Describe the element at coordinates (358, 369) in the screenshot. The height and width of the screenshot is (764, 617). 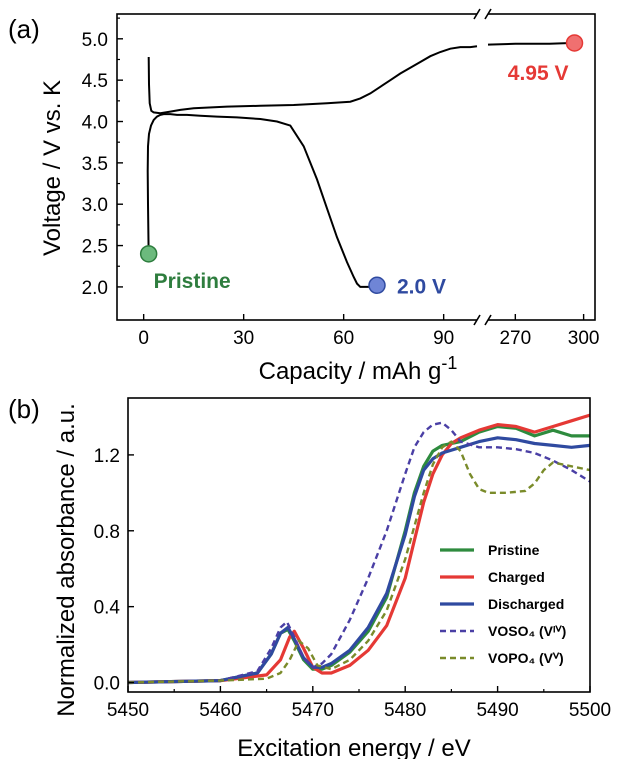
I see `panel-a-x-axis-title: Capacity / mAh g-1` at that location.